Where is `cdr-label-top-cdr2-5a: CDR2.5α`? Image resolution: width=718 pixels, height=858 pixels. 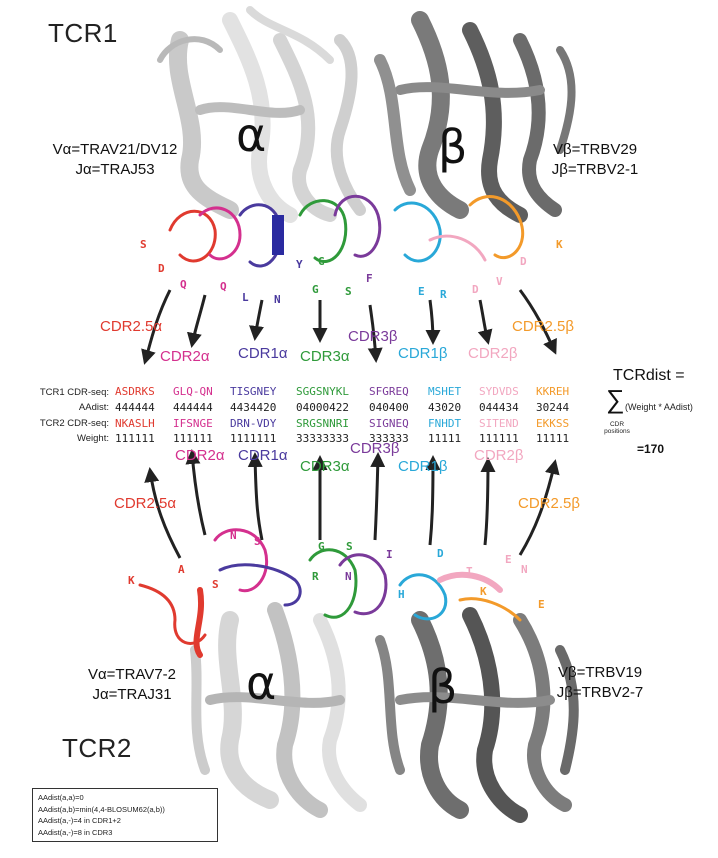 cdr-label-top-cdr2-5a: CDR2.5α is located at coordinates (131, 326).